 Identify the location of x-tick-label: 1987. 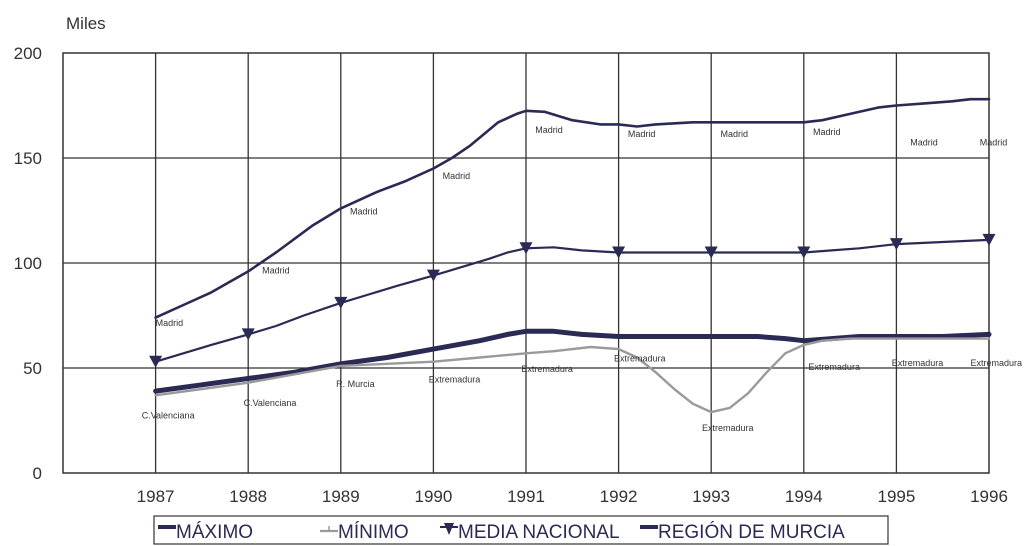
(156, 496).